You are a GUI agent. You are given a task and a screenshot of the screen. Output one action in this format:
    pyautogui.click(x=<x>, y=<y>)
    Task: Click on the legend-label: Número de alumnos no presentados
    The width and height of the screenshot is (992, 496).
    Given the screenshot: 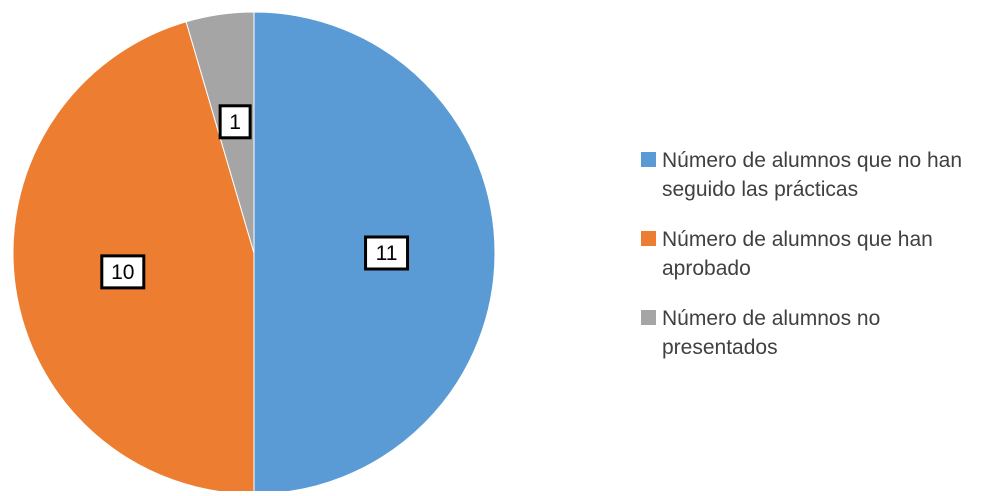 What is the action you would take?
    pyautogui.click(x=771, y=333)
    